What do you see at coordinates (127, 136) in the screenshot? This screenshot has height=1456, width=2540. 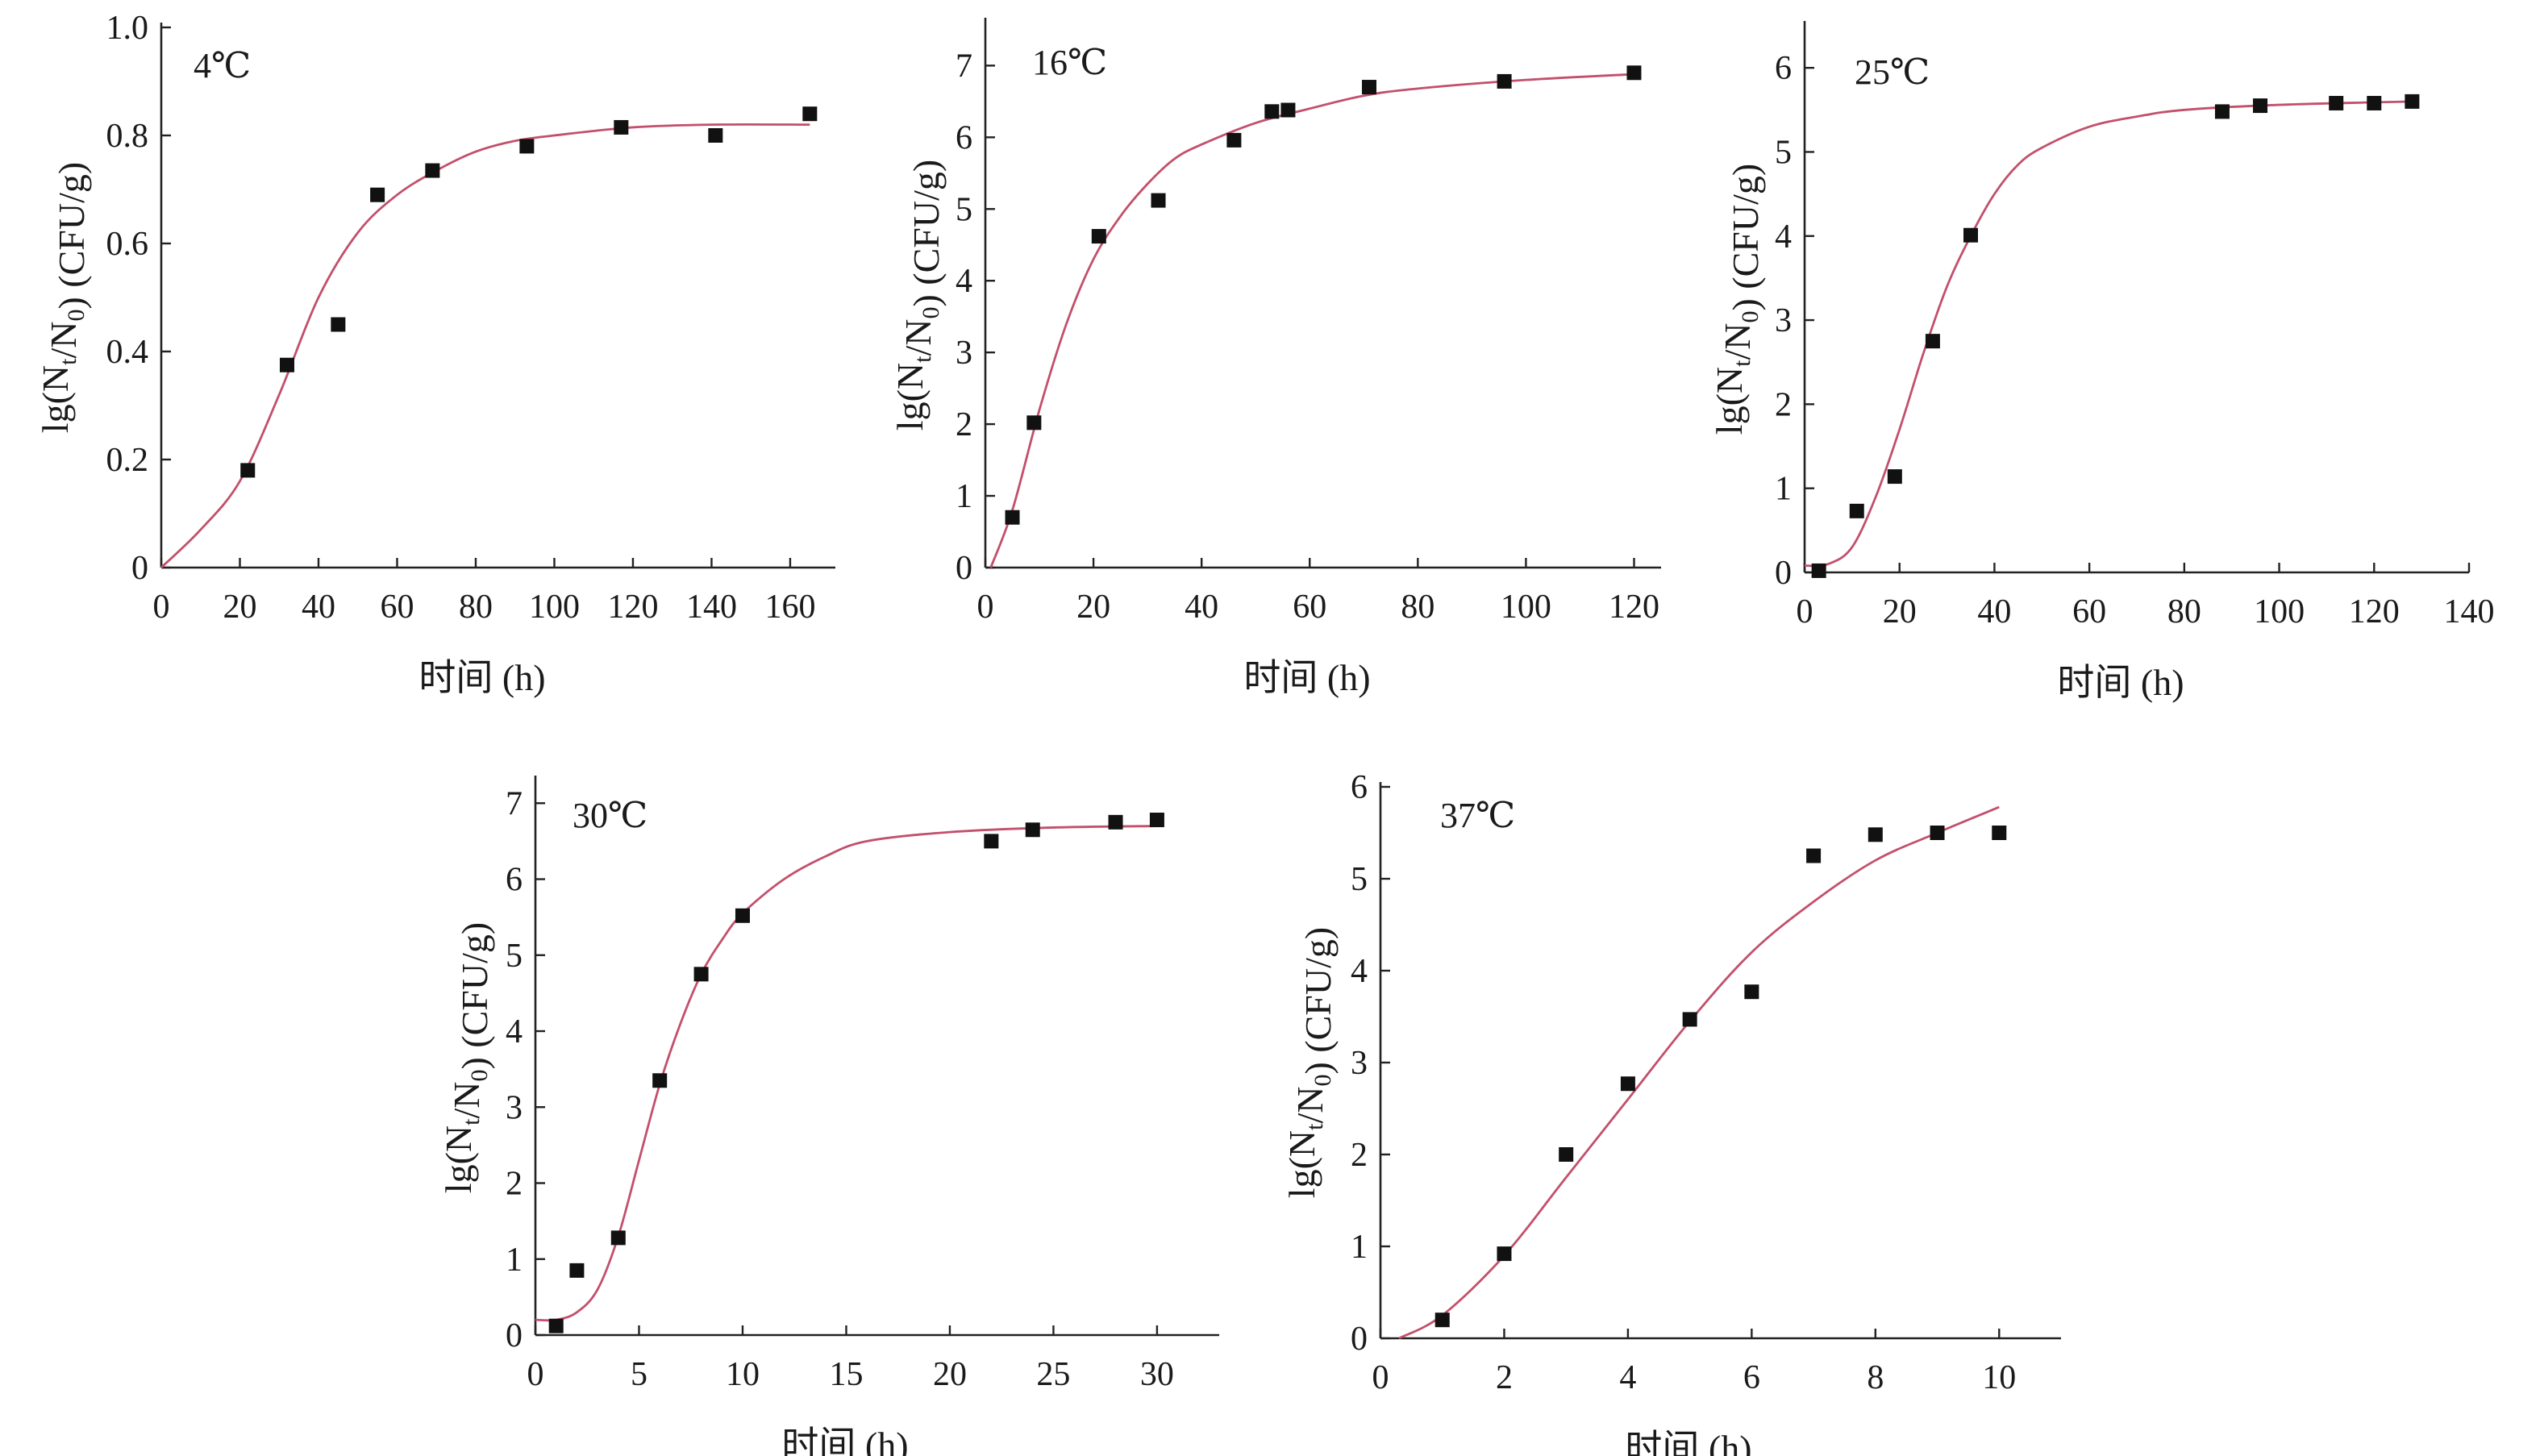 I see `y-tick-label: 0.8` at bounding box center [127, 136].